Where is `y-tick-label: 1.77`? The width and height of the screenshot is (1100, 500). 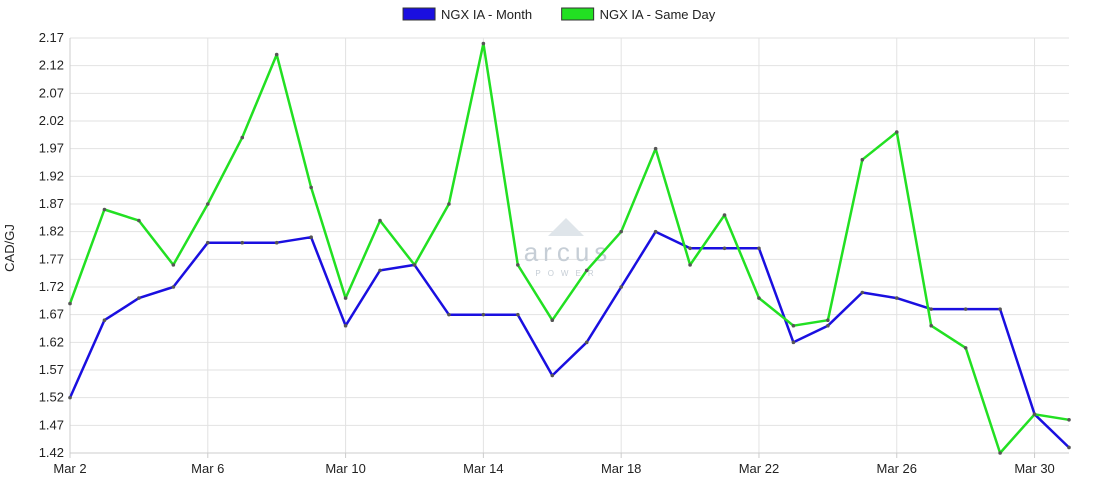
y-tick-label: 1.77 is located at coordinates (51, 258).